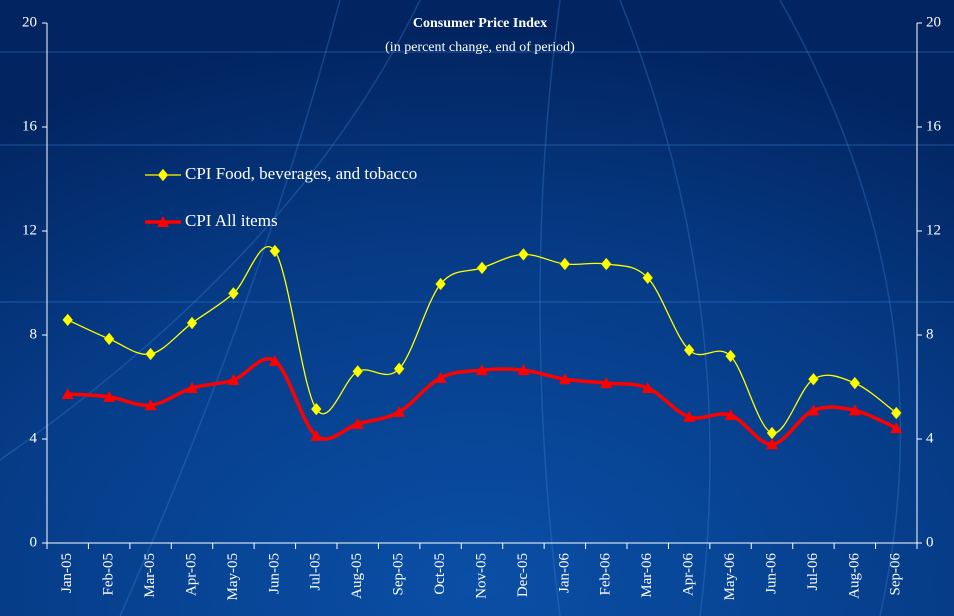 The height and width of the screenshot is (616, 954). I want to click on x-tick-label: Feb-05, so click(109, 574).